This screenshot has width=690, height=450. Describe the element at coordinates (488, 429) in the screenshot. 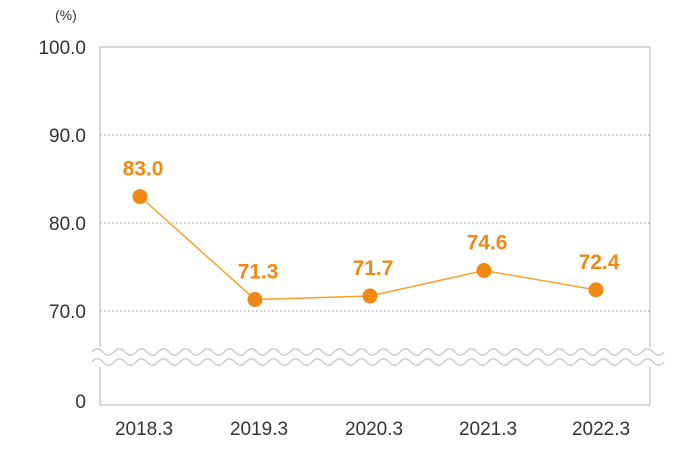

I see `x-tick-label: 2021.3` at that location.